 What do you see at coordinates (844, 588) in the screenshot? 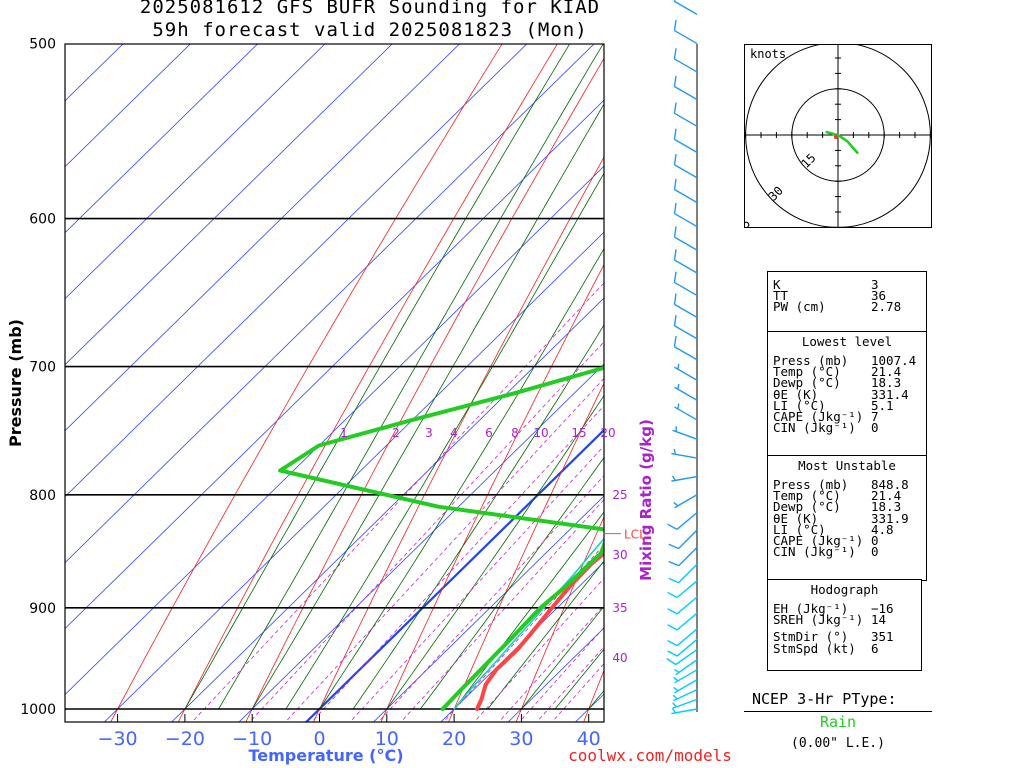
I see `hodograph-header: Hodograph` at bounding box center [844, 588].